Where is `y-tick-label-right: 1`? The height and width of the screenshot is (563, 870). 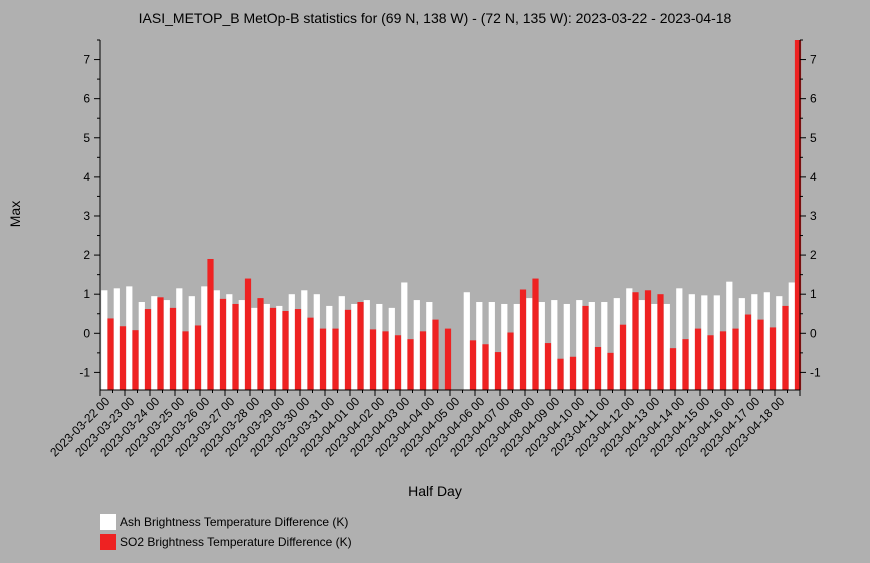 y-tick-label-right: 1 is located at coordinates (813, 294).